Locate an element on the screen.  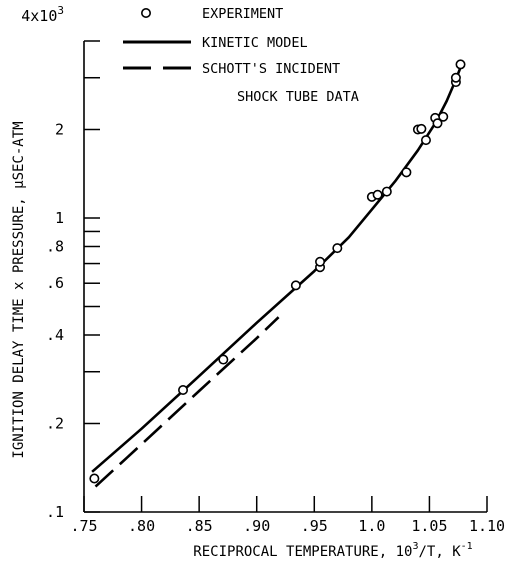
y-tick-label: 2 is located at coordinates (59, 130).